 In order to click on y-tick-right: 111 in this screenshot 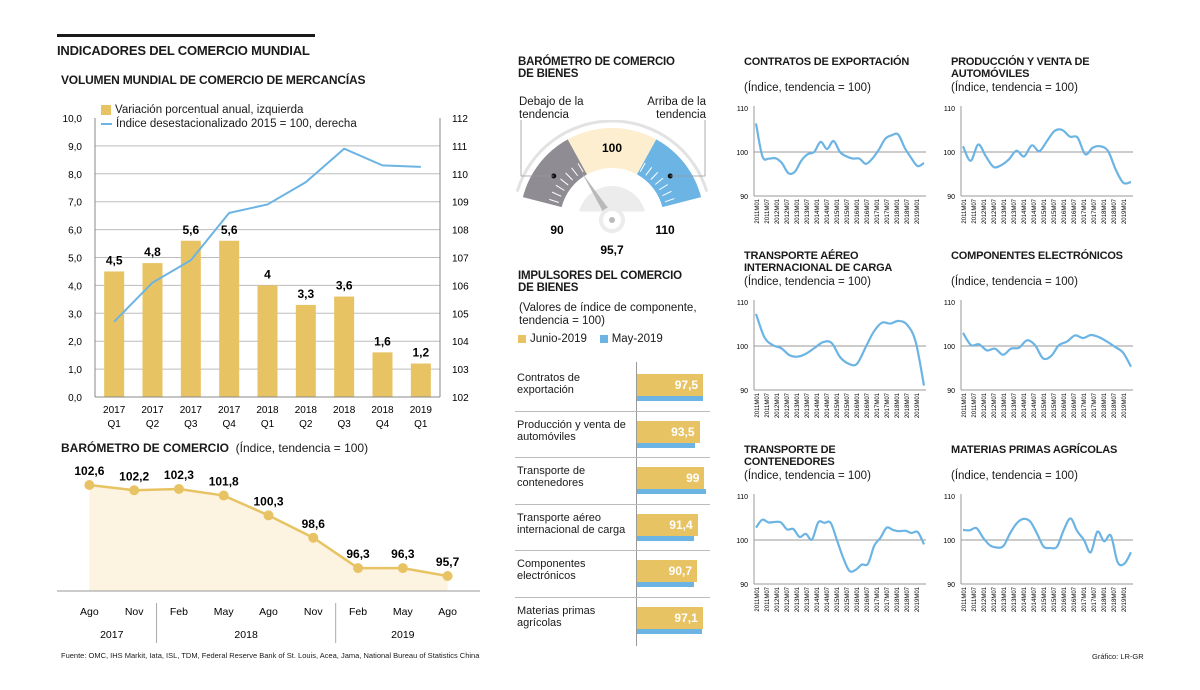, I will do `click(460, 147)`.